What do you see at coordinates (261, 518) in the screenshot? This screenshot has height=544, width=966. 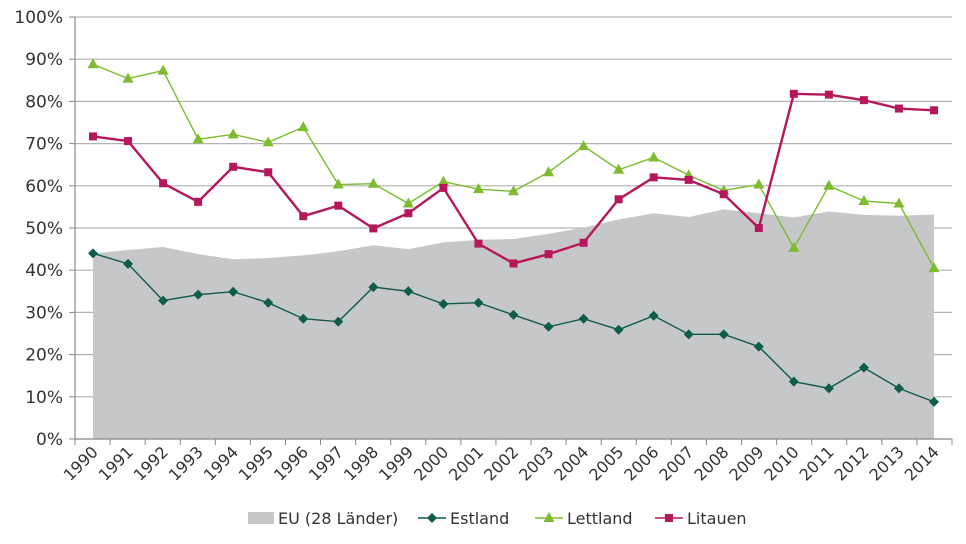 I see `legend-swatch` at bounding box center [261, 518].